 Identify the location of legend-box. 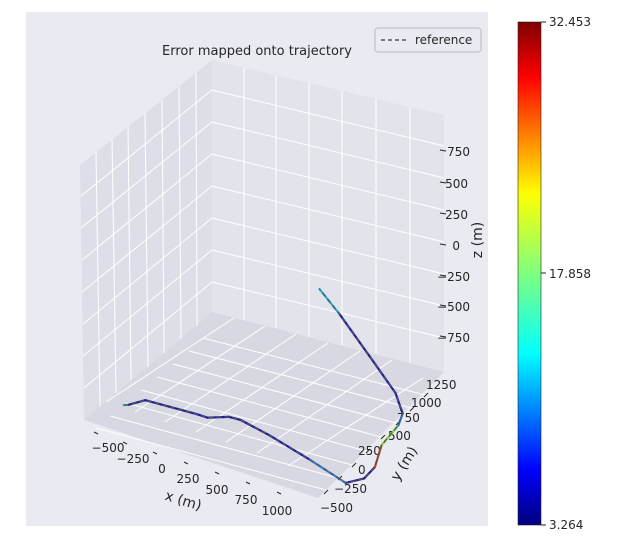
(428, 40).